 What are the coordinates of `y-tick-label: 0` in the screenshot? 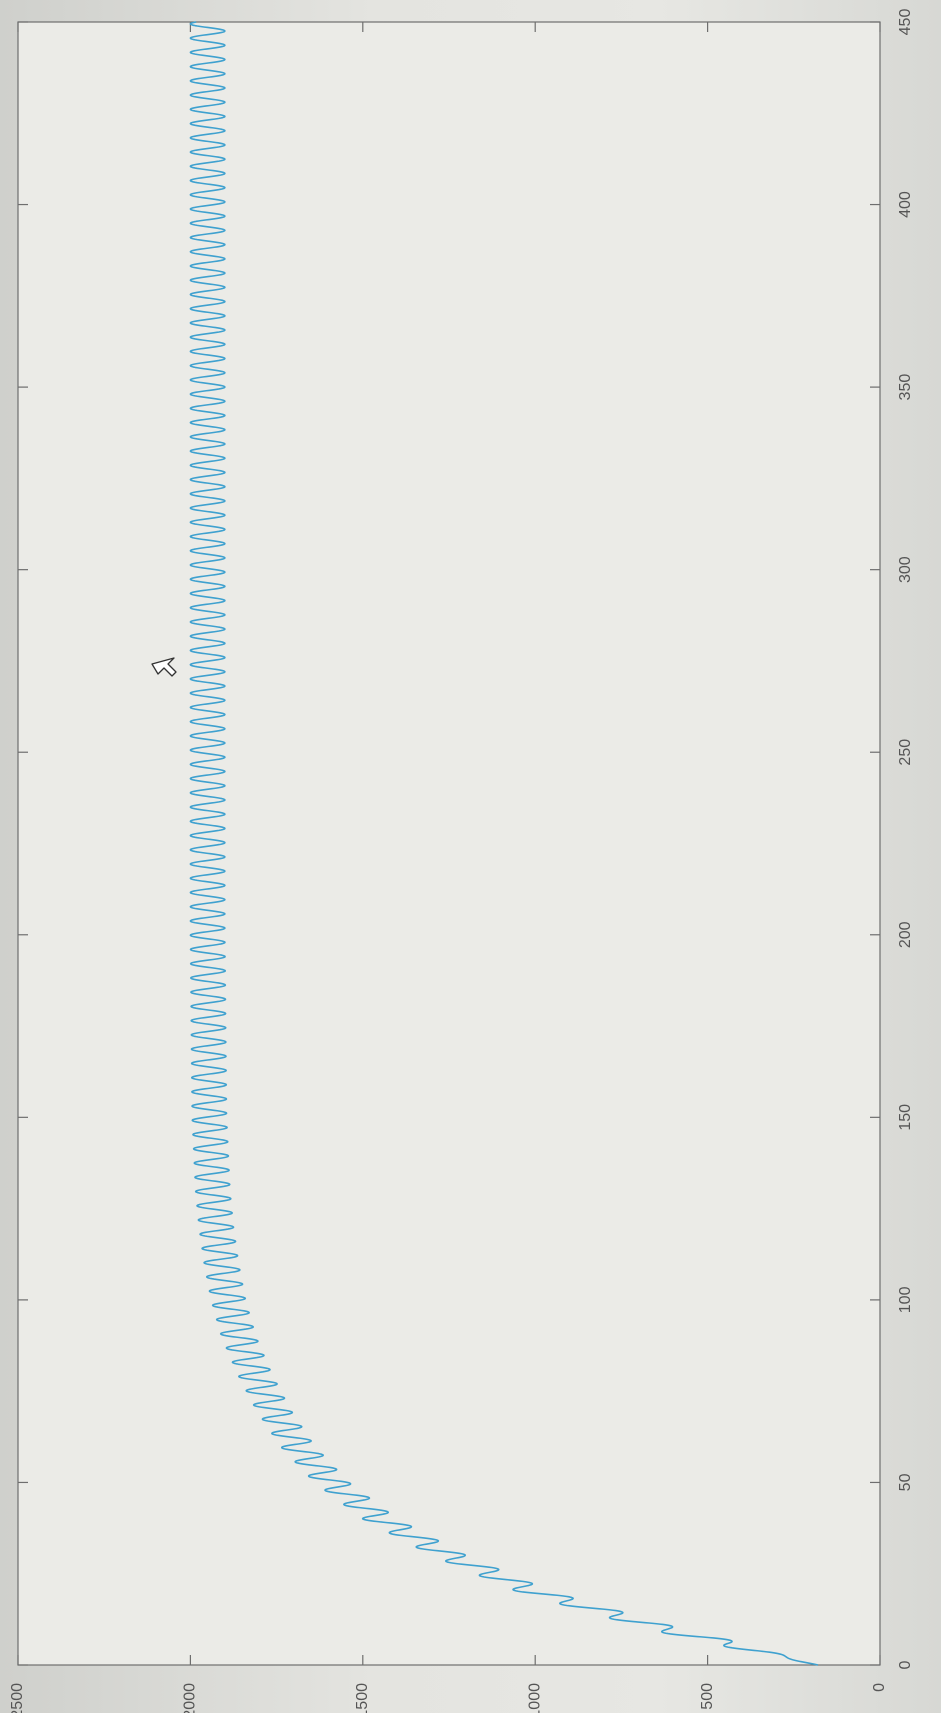 It's located at (879, 1687).